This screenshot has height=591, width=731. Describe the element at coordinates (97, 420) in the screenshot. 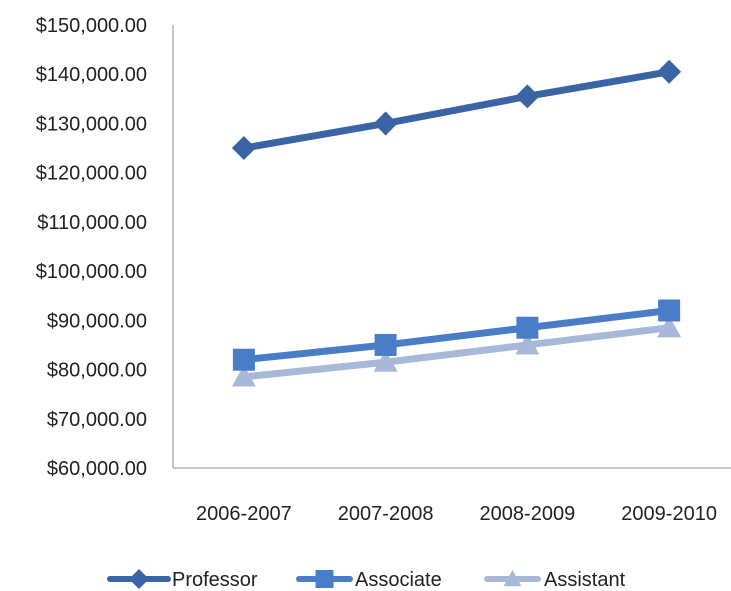

I see `y-tick-label: $70,000.00` at that location.